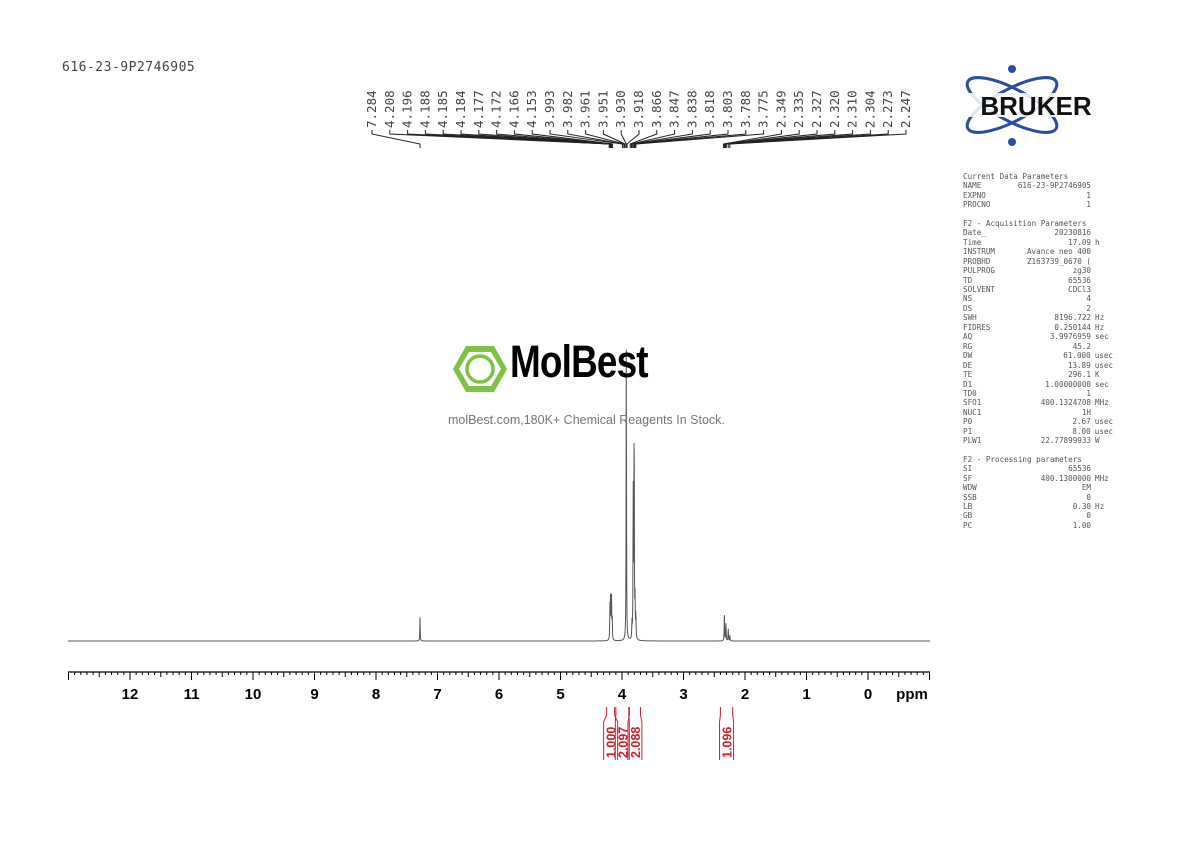 Image resolution: width=1190 pixels, height=842 pixels. Describe the element at coordinates (496, 109) in the screenshot. I see `peak-label: 4.172` at that location.